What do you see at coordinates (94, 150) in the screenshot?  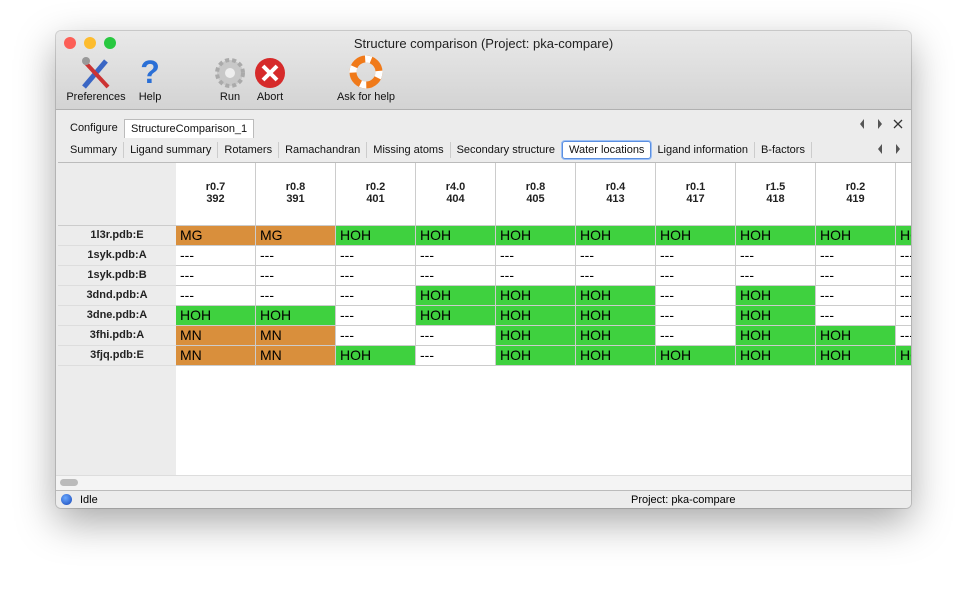 I see `subtab: Summary` at bounding box center [94, 150].